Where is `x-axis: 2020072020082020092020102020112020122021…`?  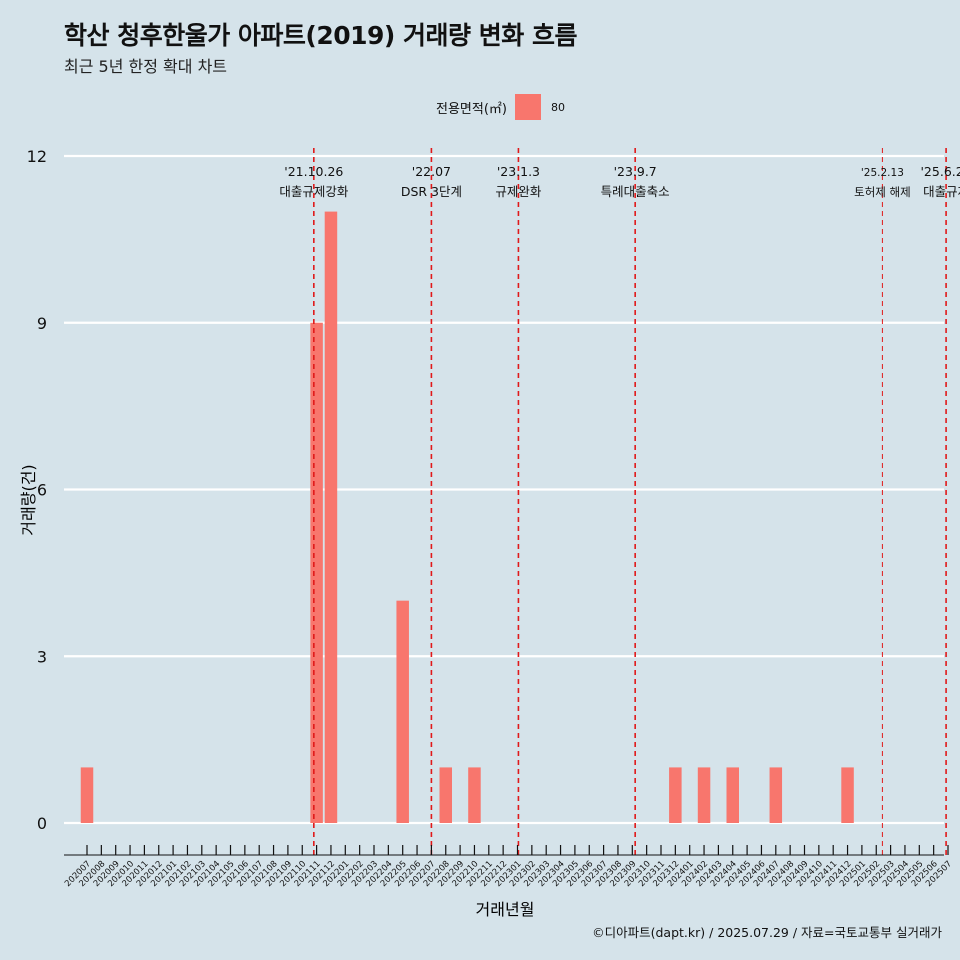
x-axis: 2020072020082020092020102020112020122021… is located at coordinates (508, 867).